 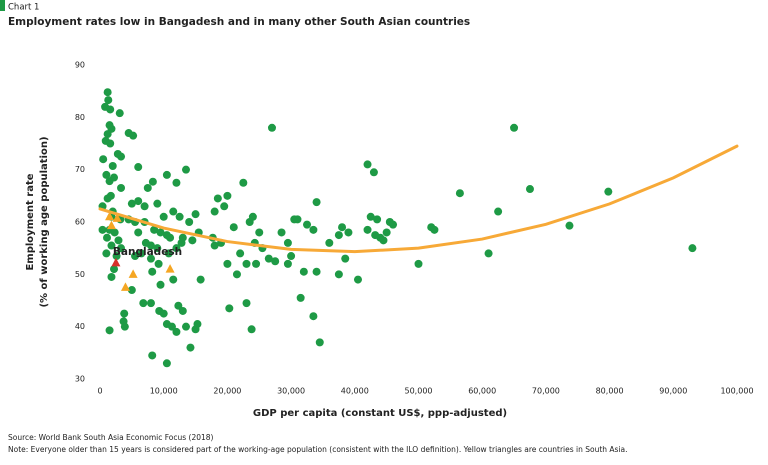 What do you see at coordinates (546, 391) in the screenshot?
I see `x-tick-label: 70,000` at bounding box center [546, 391].